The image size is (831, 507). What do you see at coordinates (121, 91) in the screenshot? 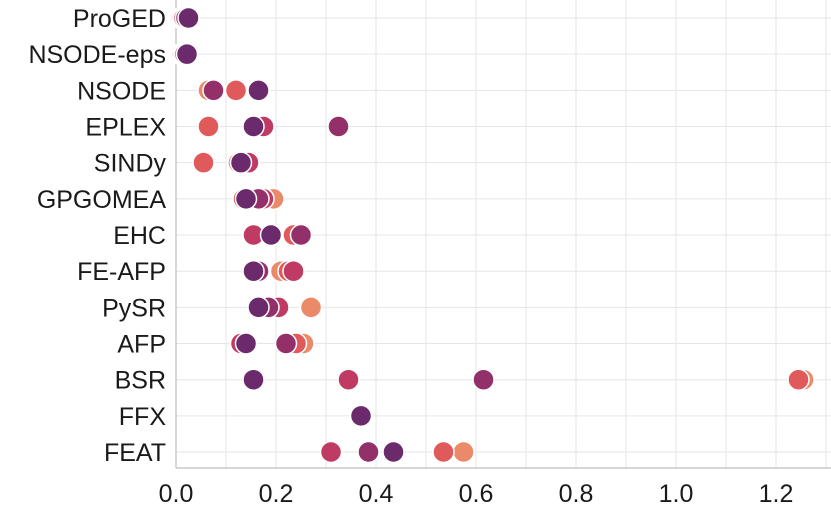
I see `y-tick-label: NSODE` at bounding box center [121, 91].